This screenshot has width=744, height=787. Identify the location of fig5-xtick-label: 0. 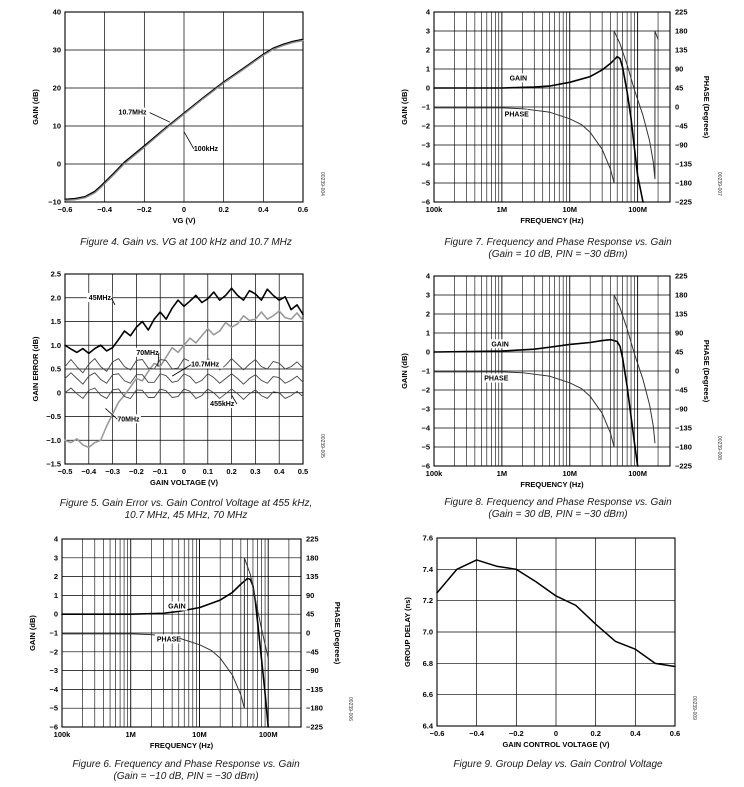
(184, 471).